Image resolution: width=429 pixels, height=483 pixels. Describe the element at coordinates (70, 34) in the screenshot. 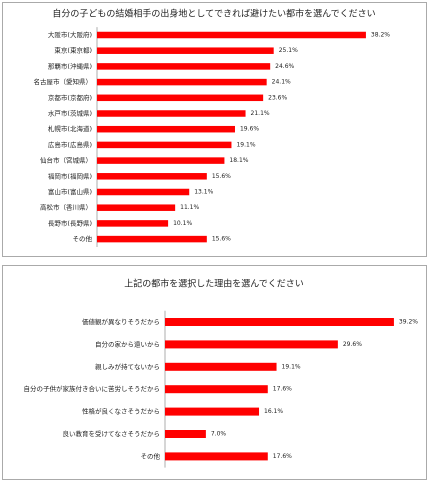

I see `category-label: 大阪市(大阪府)` at that location.